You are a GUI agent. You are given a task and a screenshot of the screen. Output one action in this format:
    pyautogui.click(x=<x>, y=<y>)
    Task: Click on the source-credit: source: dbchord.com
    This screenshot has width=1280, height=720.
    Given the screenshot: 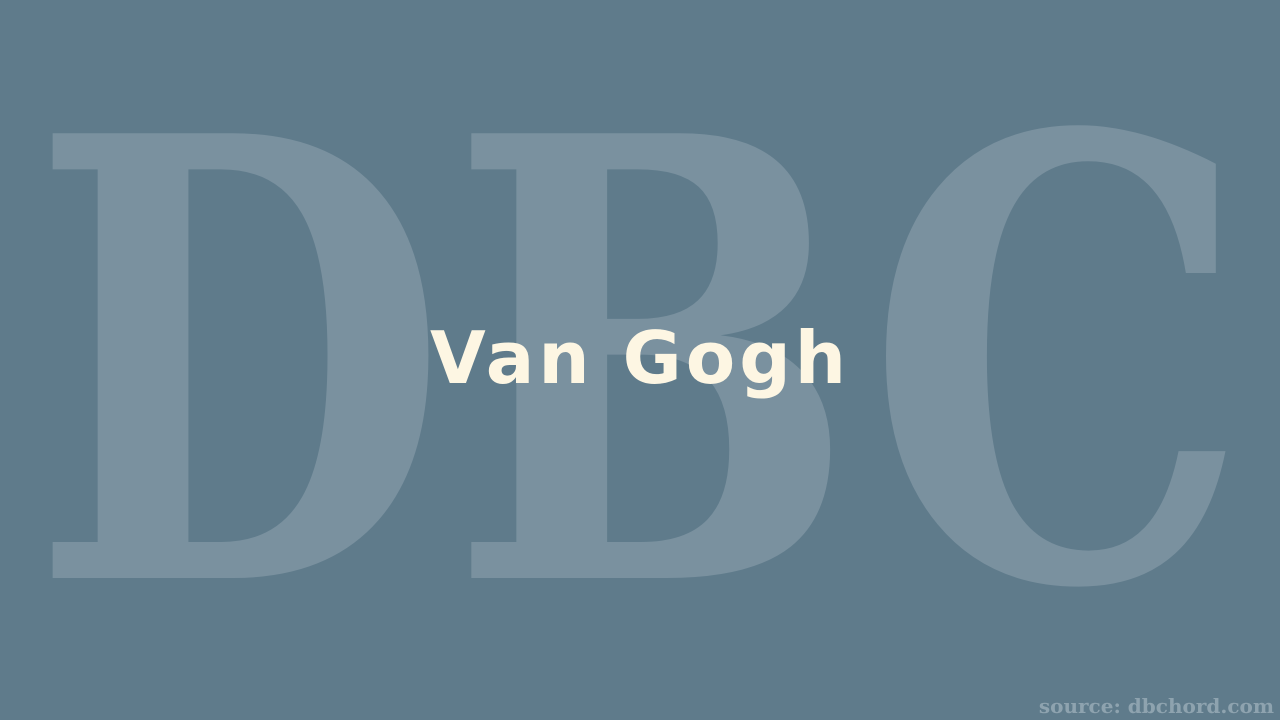 What is the action you would take?
    pyautogui.click(x=1156, y=706)
    